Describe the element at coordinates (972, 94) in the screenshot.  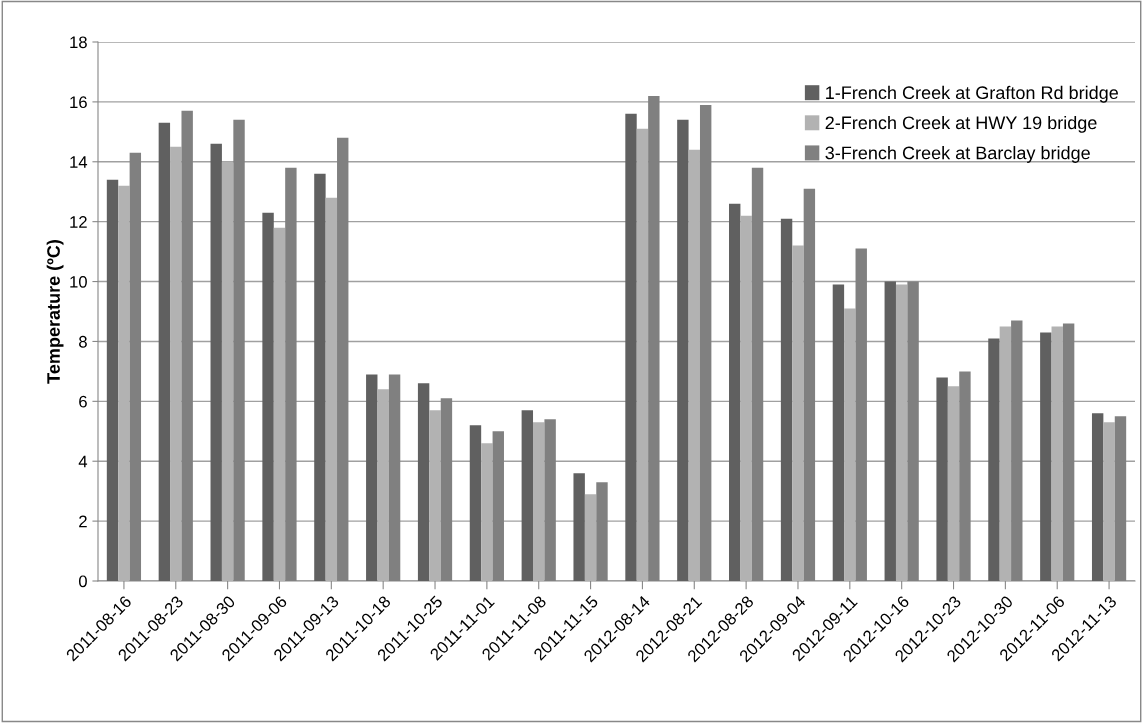
I see `legend-label: 1-French Creek at Grafton Rd bridge` at that location.